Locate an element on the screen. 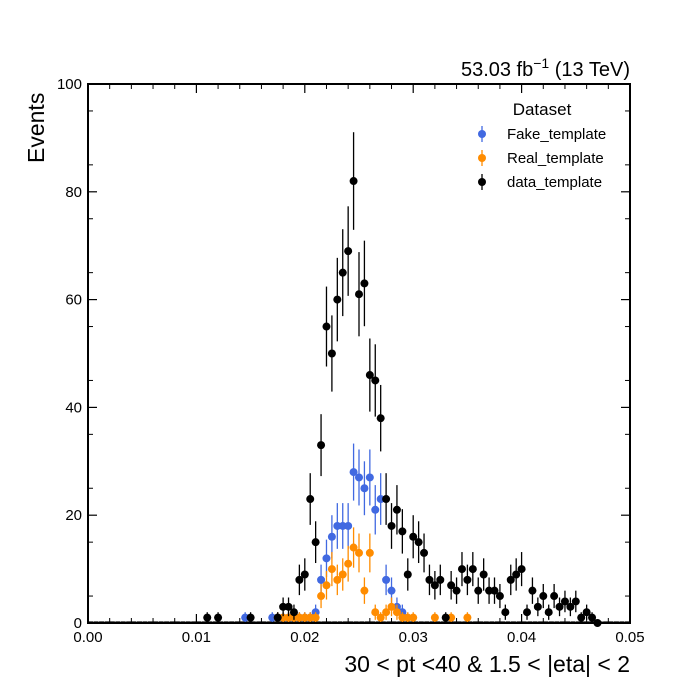  legend-label: Fake_template is located at coordinates (556, 134).